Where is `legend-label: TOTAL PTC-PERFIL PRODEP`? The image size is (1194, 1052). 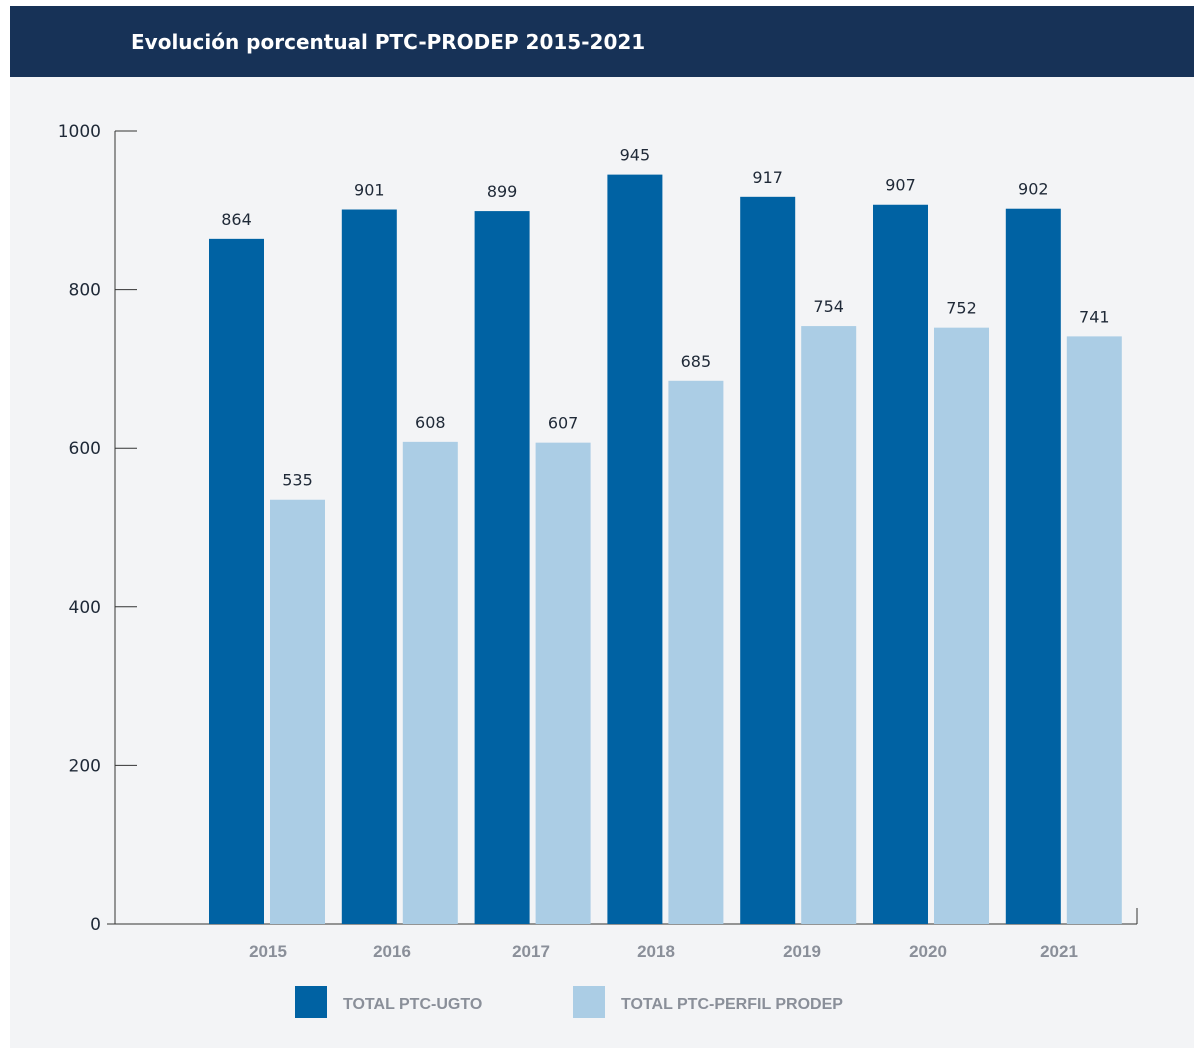 legend-label: TOTAL PTC-PERFIL PRODEP is located at coordinates (732, 1004).